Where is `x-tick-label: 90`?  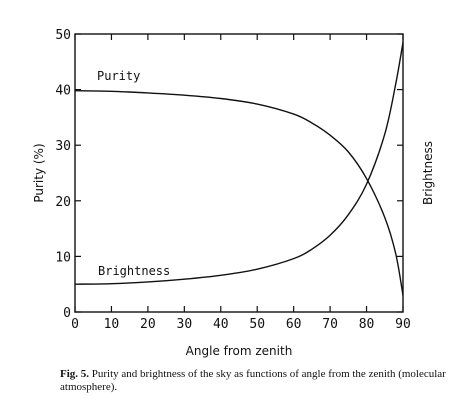
x-tick-label: 90 is located at coordinates (403, 324).